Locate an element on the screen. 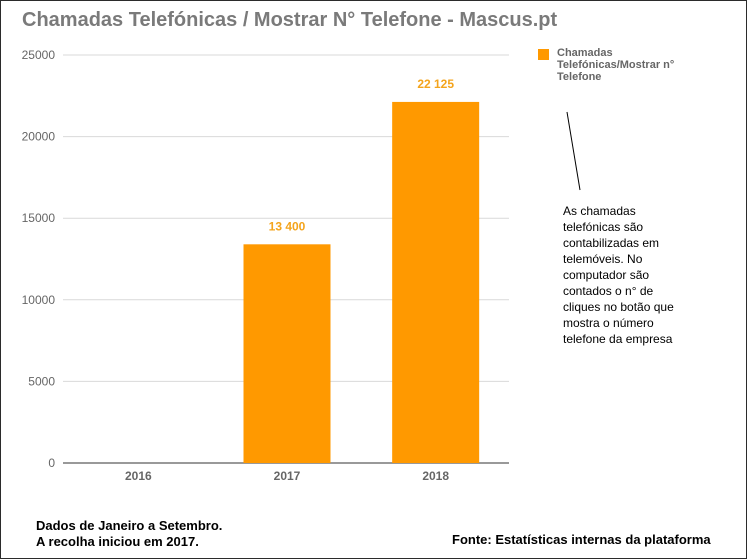 The height and width of the screenshot is (559, 747). annotation-note-line: contados o n° de is located at coordinates (608, 291).